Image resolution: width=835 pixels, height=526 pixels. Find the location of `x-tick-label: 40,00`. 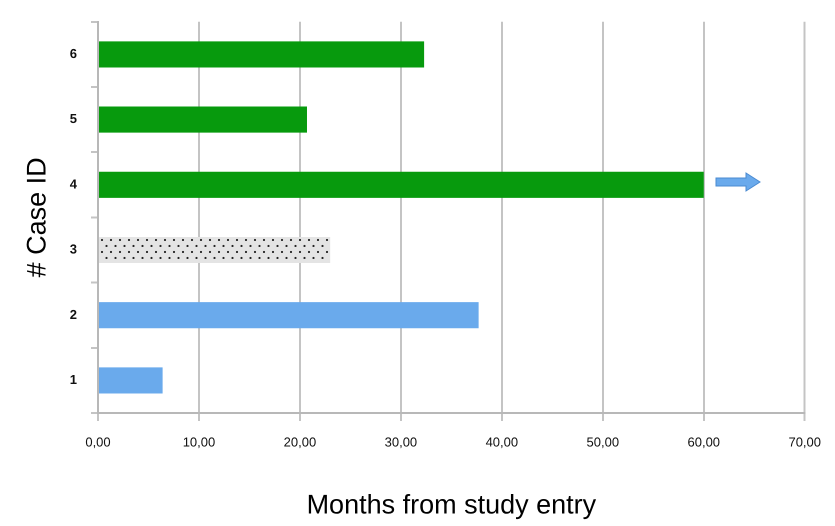

x-tick-label: 40,00 is located at coordinates (502, 442).